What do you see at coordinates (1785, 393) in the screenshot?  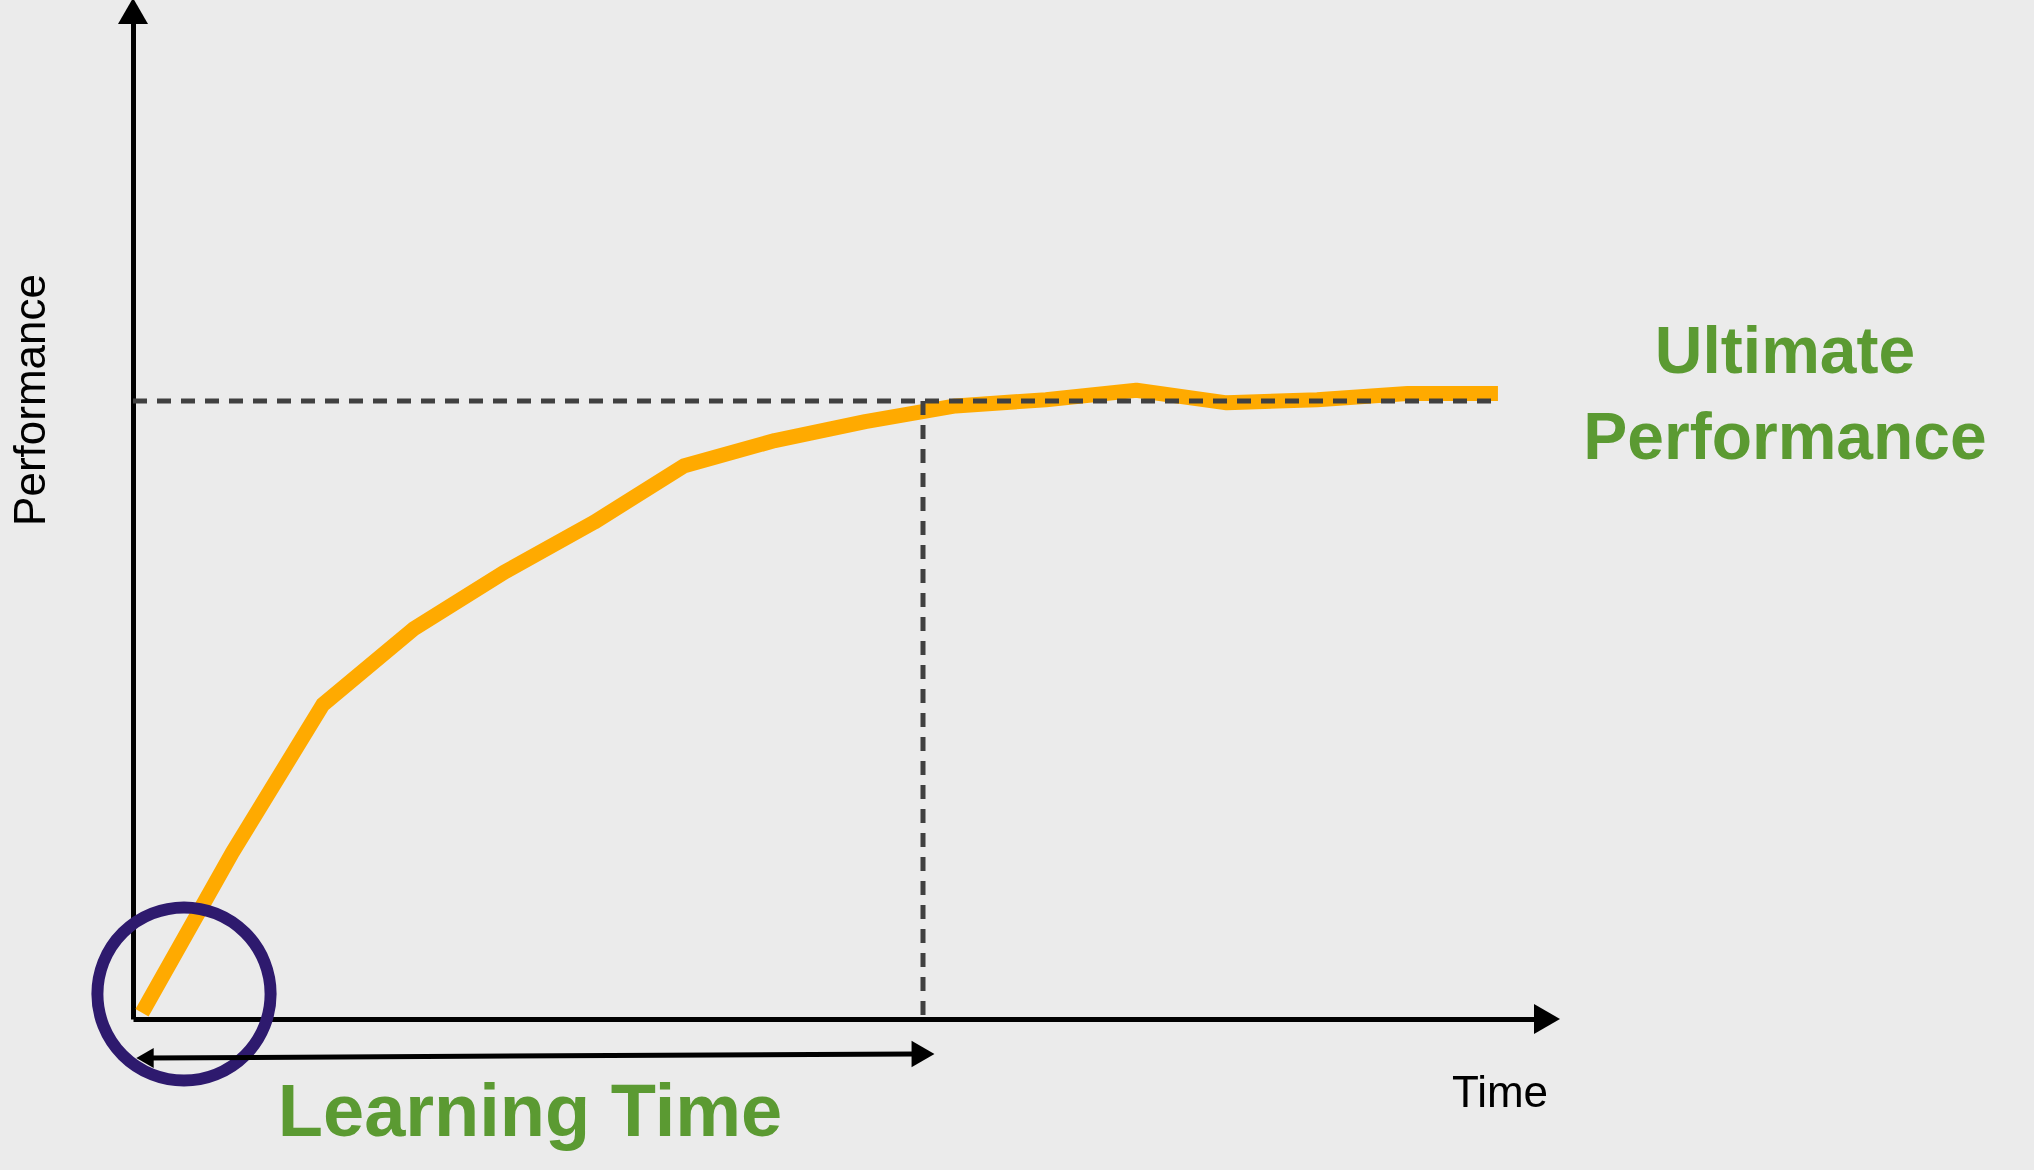 I see `text: Ultimate Performance` at bounding box center [1785, 393].